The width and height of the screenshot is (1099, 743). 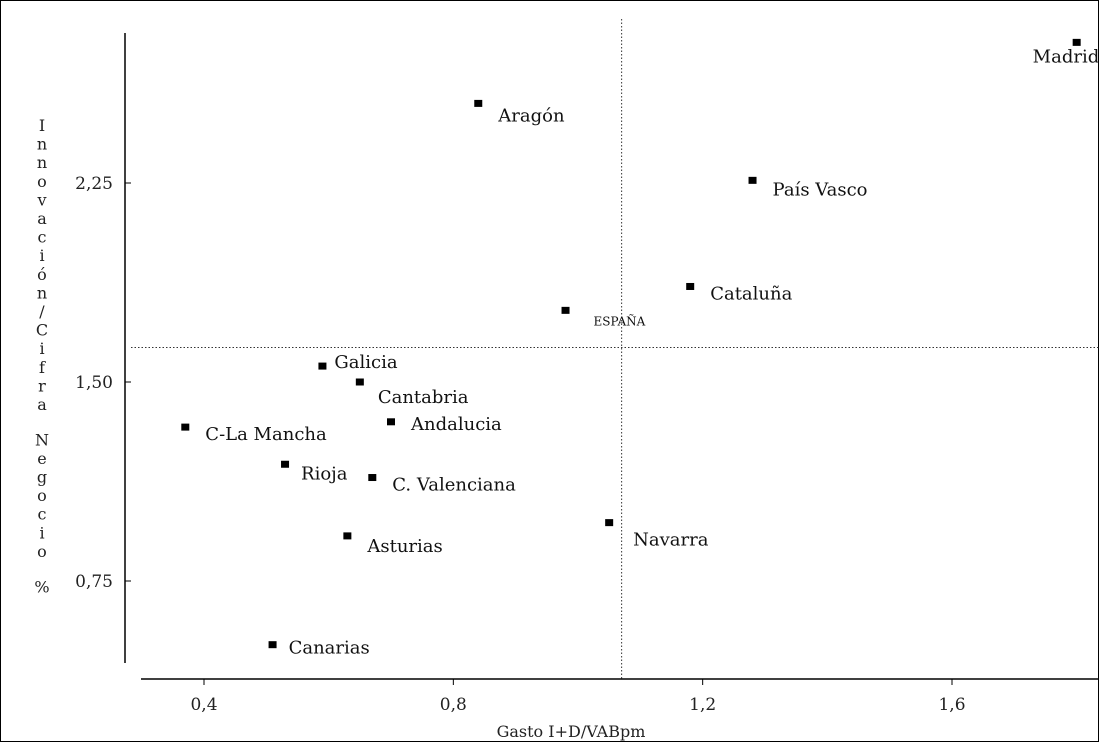 What do you see at coordinates (951, 705) in the screenshot?
I see `x-tick-label: 1,6` at bounding box center [951, 705].